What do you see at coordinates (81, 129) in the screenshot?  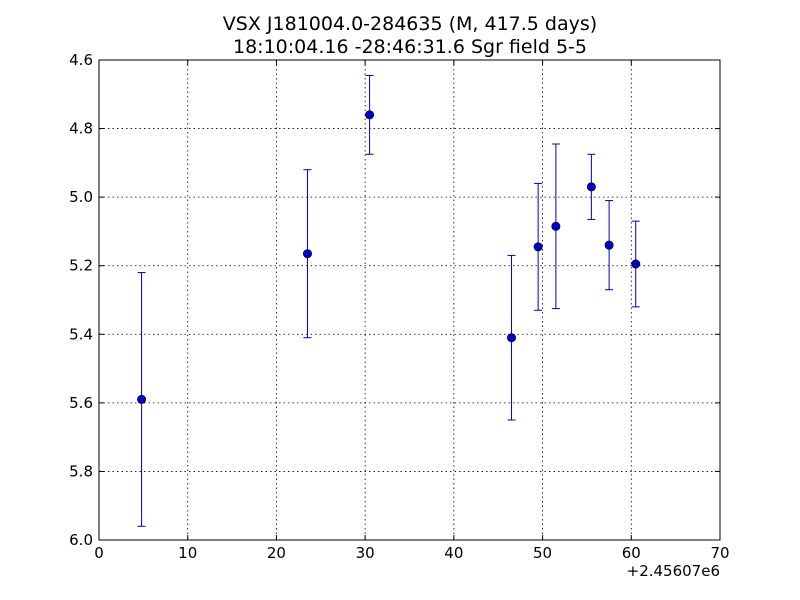 I see `y-tick-label: 4.8` at bounding box center [81, 129].